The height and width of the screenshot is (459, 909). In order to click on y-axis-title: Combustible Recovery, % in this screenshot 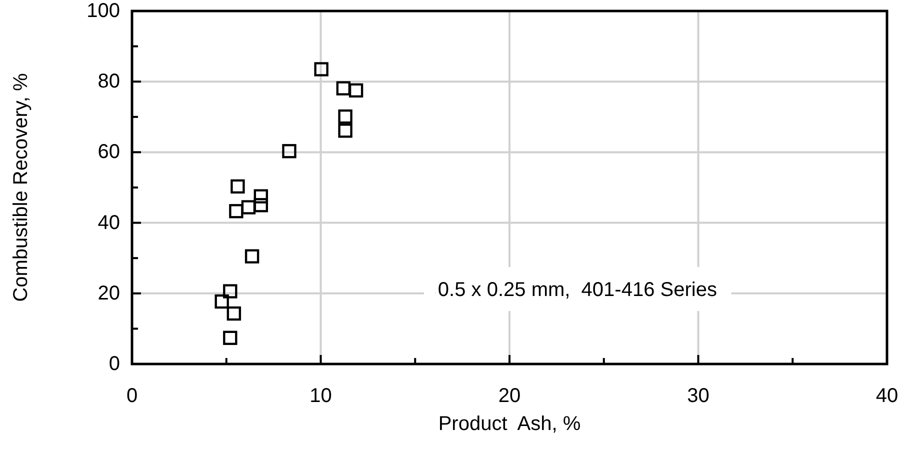, I will do `click(21, 187)`.